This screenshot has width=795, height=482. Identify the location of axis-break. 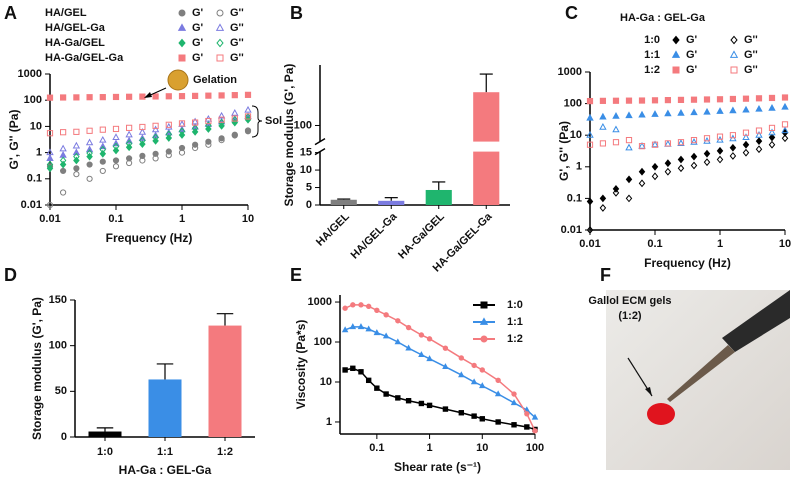
(320, 141).